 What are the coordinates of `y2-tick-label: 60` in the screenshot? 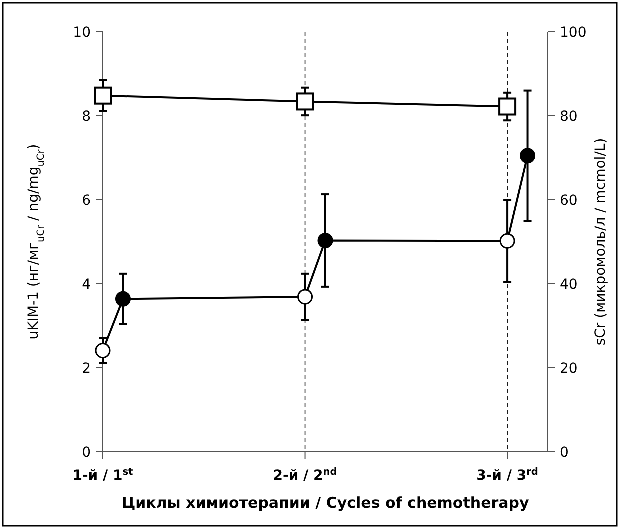 It's located at (569, 200).